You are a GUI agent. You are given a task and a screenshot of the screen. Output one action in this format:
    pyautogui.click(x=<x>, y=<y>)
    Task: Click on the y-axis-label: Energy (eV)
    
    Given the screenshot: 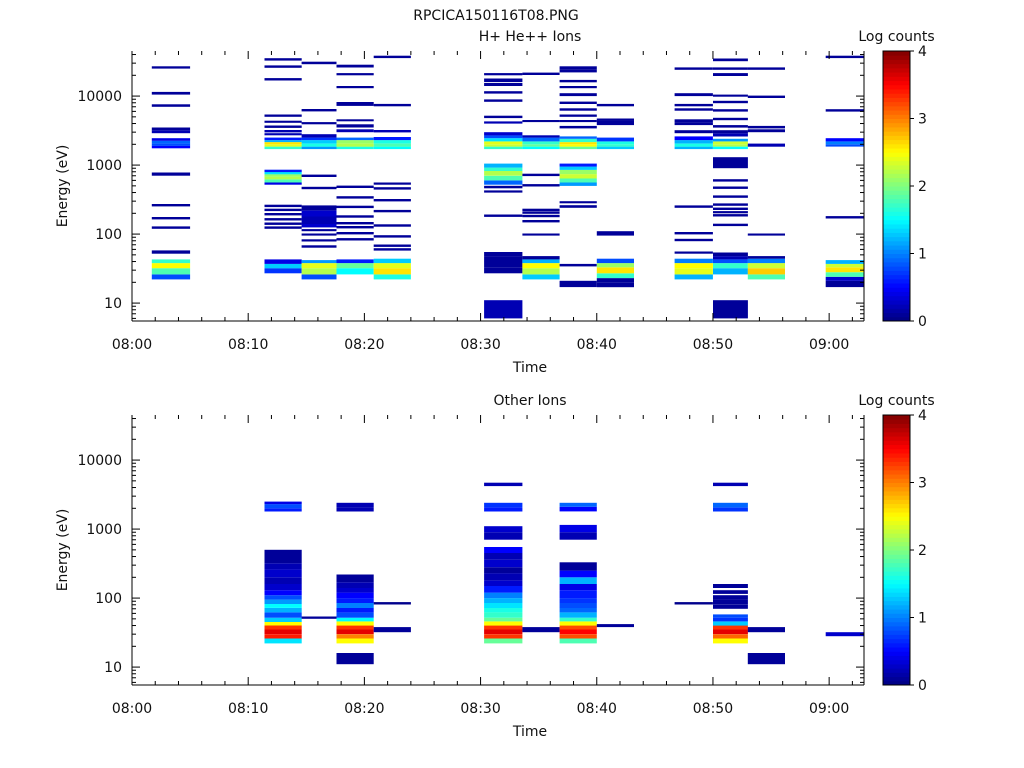 What is the action you would take?
    pyautogui.click(x=63, y=550)
    